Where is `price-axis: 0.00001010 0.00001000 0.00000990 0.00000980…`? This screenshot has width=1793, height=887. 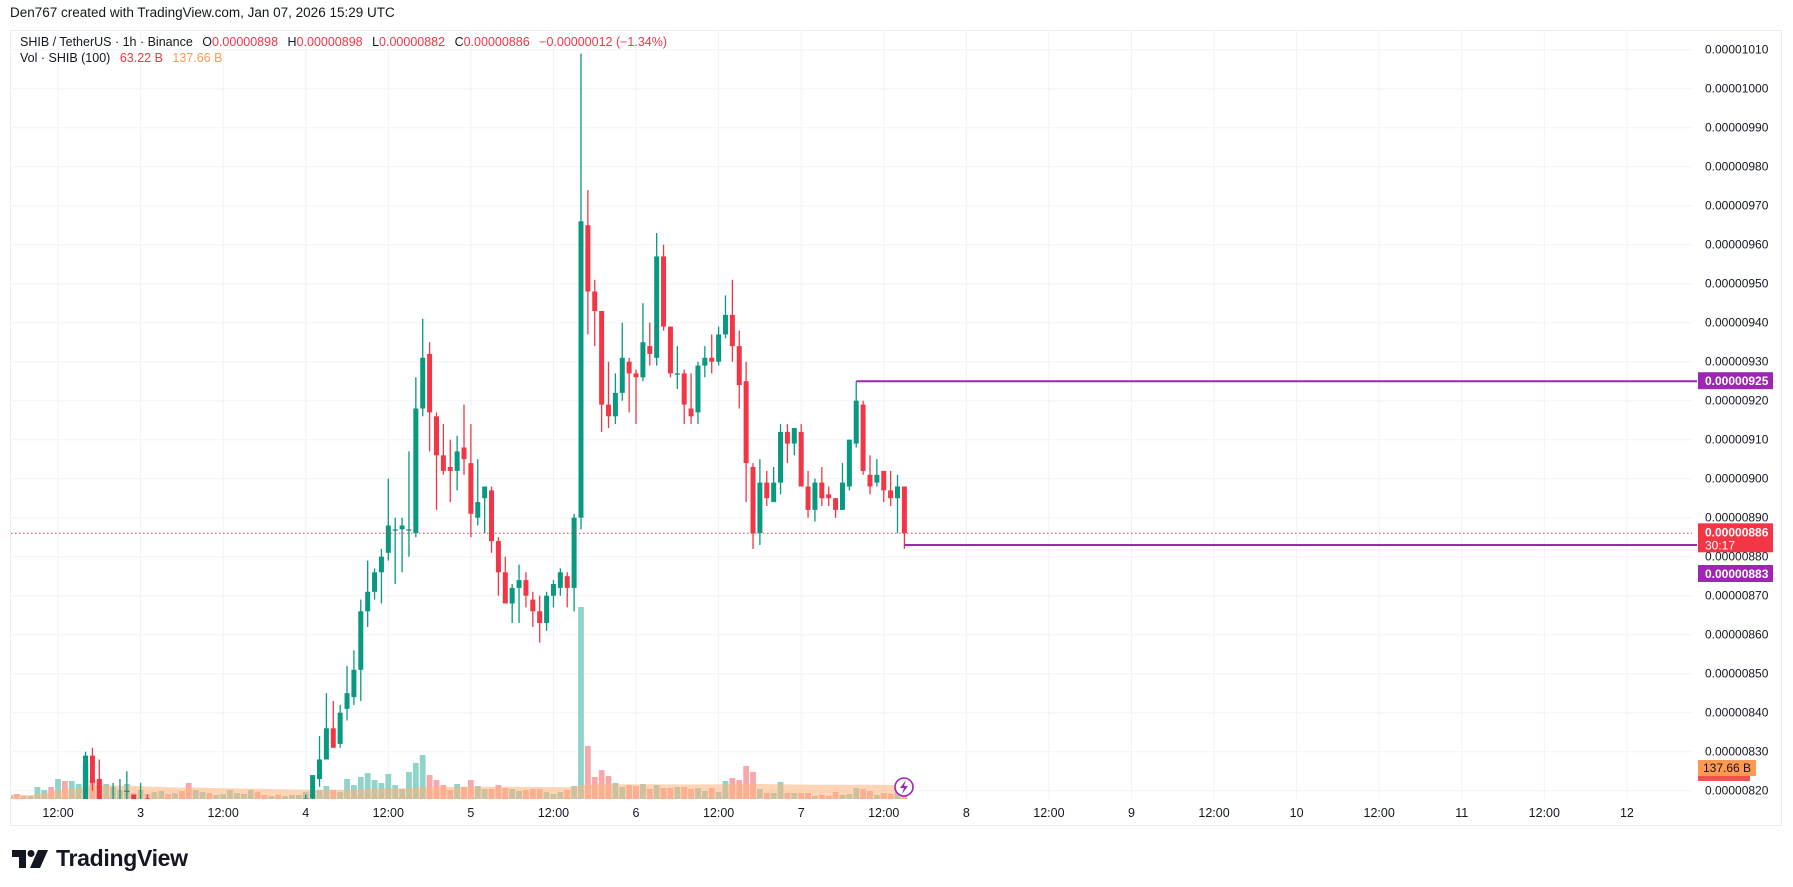 price-axis: 0.00001010 0.00001000 0.00000990 0.00000980… is located at coordinates (1737, 420).